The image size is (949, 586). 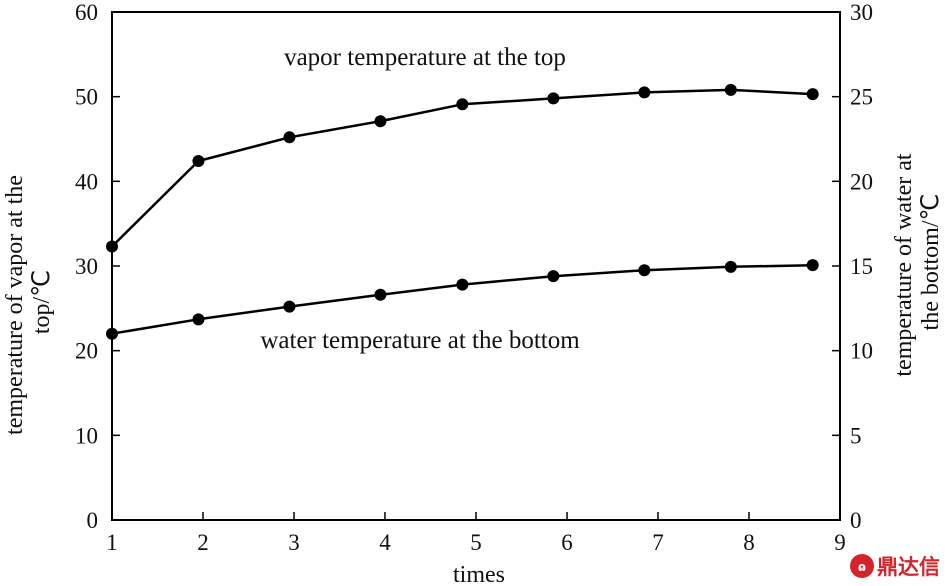 What do you see at coordinates (476, 542) in the screenshot?
I see `x-tick-label: 5` at bounding box center [476, 542].